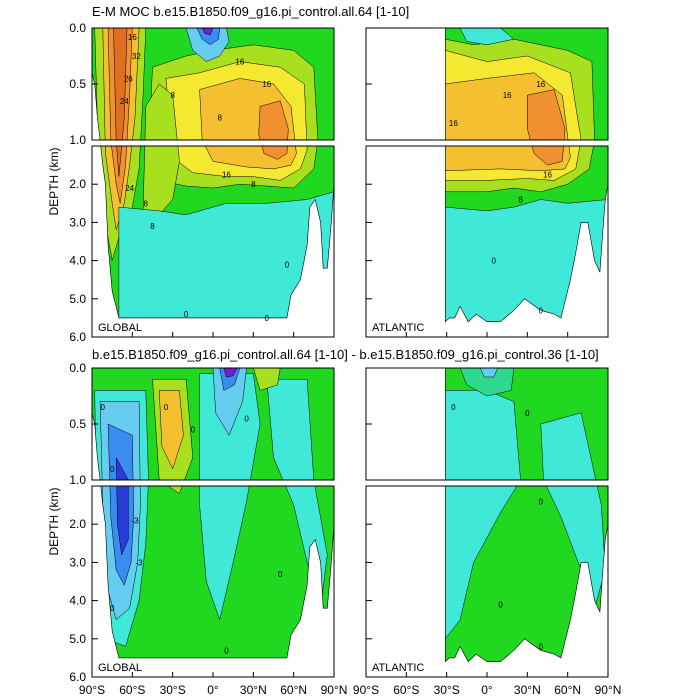 This screenshot has height=700, width=700. Describe the element at coordinates (136, 56) in the screenshot. I see `contour-label: 32` at that location.